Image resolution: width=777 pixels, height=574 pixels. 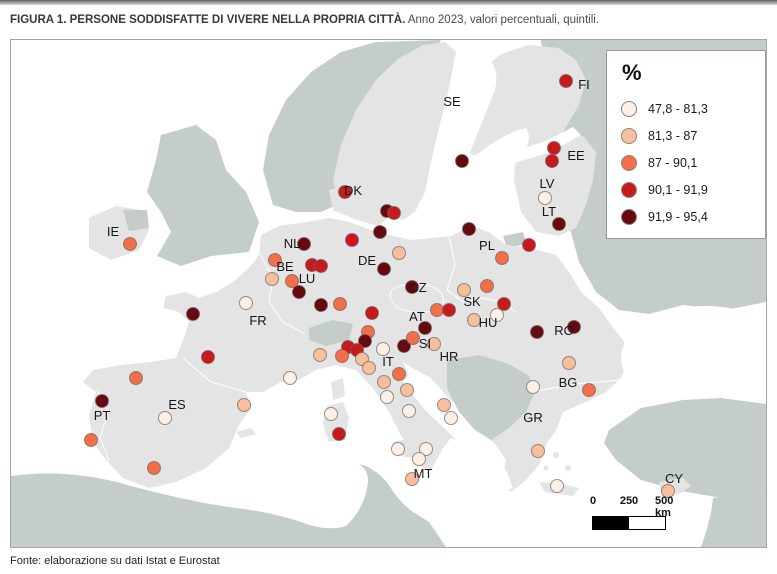 What do you see at coordinates (285, 266) in the screenshot?
I see `country-label-be: BE` at bounding box center [285, 266].